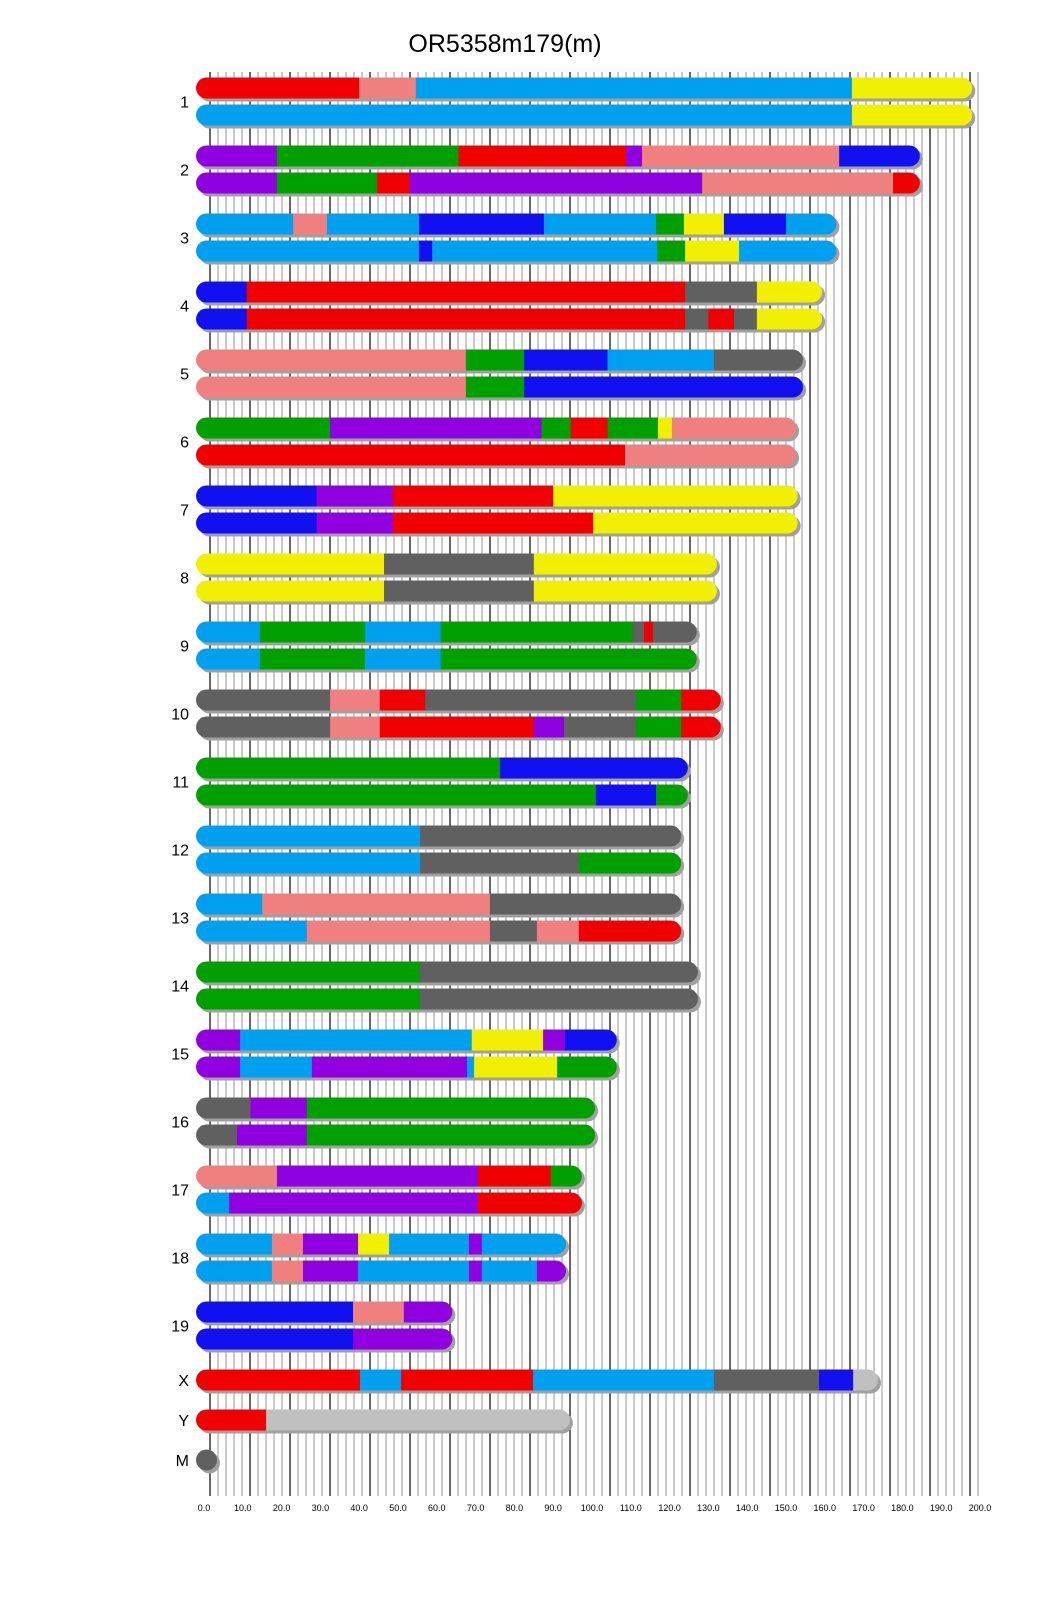 The image size is (1040, 1616). Describe the element at coordinates (183, 1381) in the screenshot. I see `chromosome-label: X` at that location.